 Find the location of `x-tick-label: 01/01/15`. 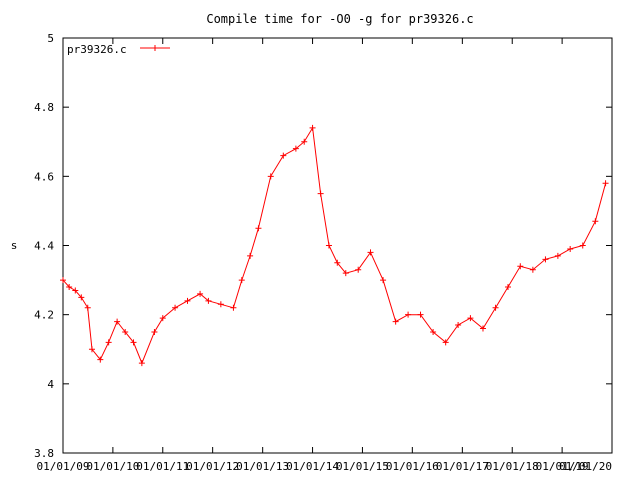

x-tick-label: 01/01/15 is located at coordinates (362, 466).